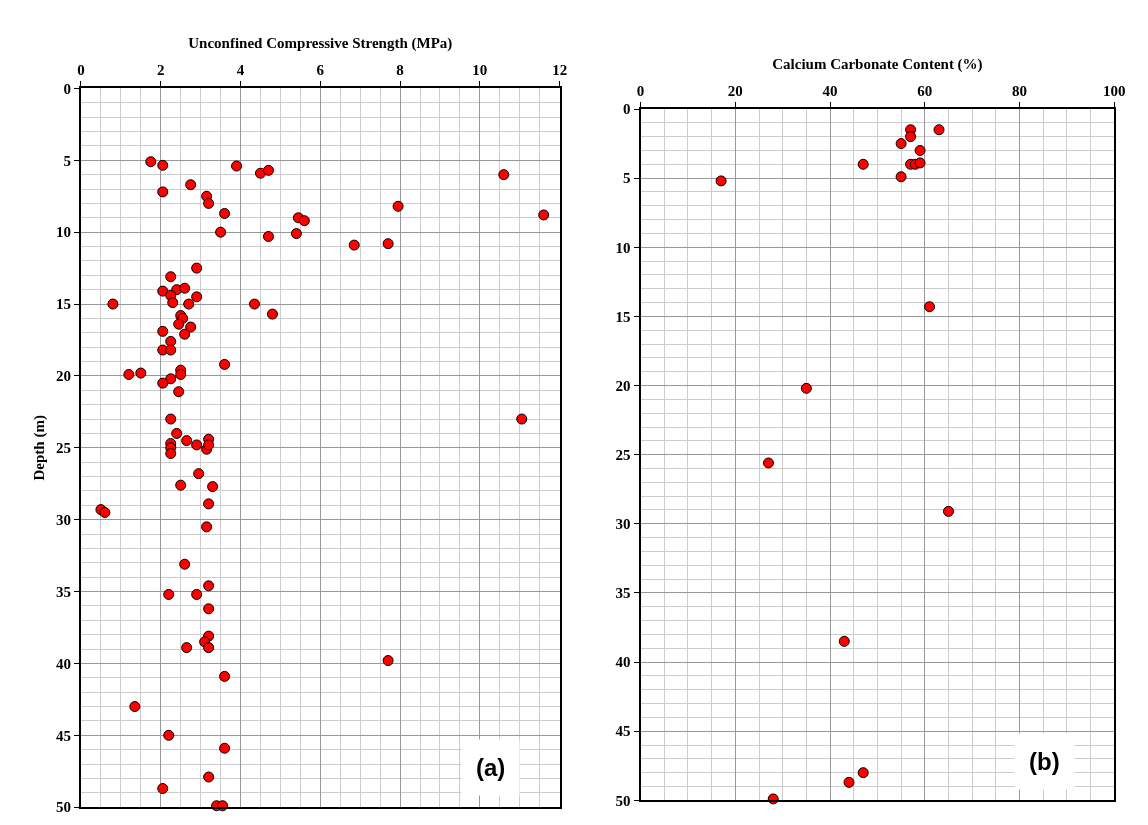 This screenshot has height=825, width=1148. I want to click on x-tick-label: 60, so click(925, 91).